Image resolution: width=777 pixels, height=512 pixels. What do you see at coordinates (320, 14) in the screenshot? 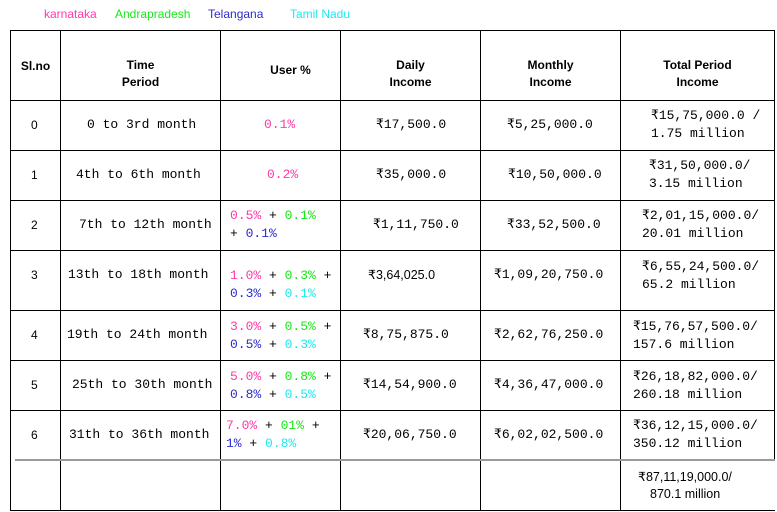
I see `legend-item-tamil-nadu: Tamil Nadu` at bounding box center [320, 14].